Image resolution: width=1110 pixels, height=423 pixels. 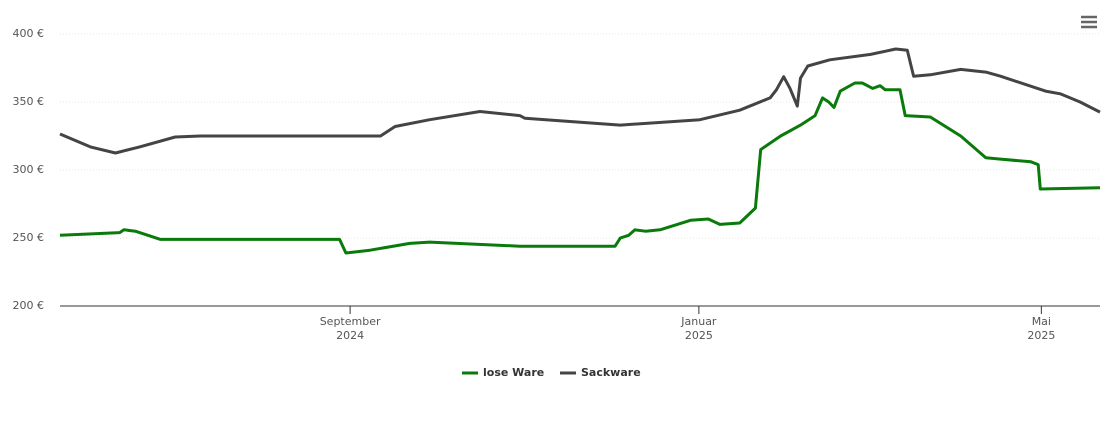 What do you see at coordinates (698, 321) in the screenshot?
I see `x-tick-label: Januar` at bounding box center [698, 321].